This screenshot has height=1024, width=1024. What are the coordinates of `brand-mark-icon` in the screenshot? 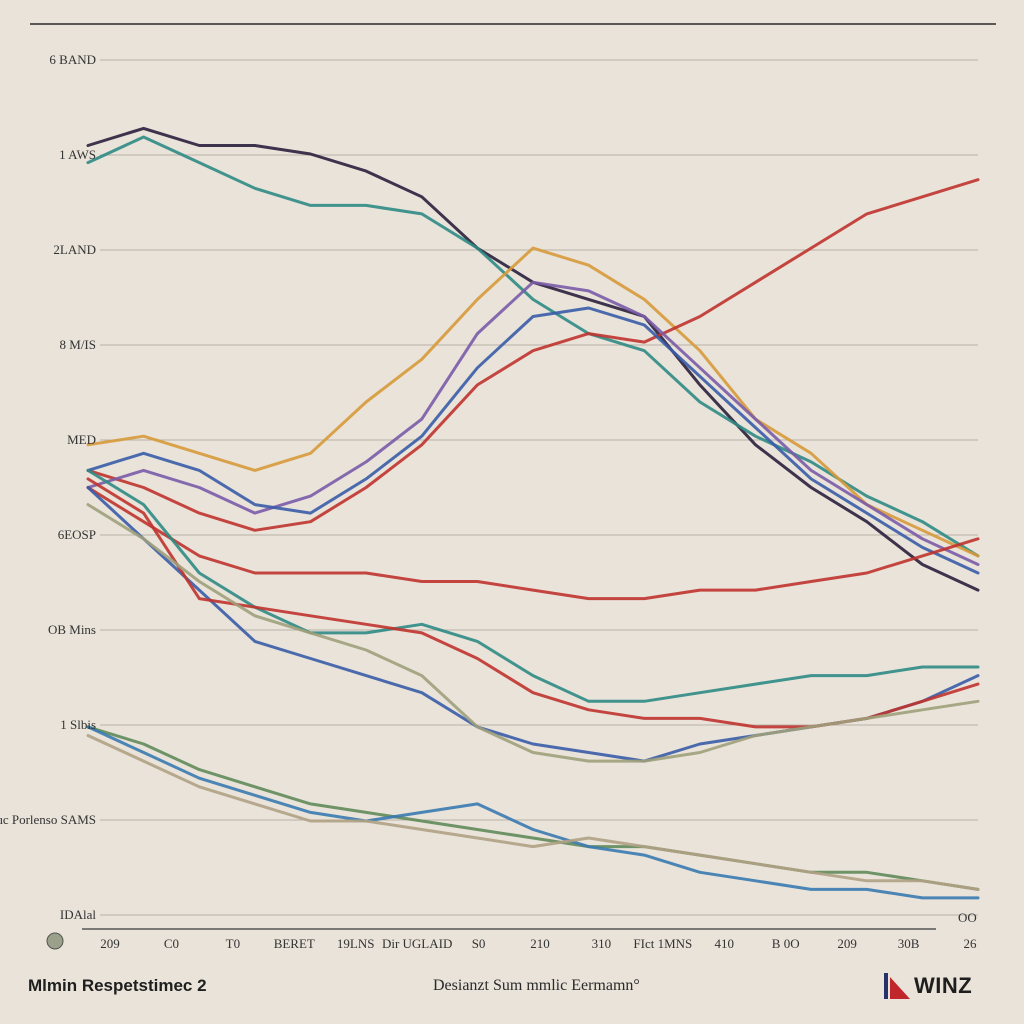 It's located at (897, 986).